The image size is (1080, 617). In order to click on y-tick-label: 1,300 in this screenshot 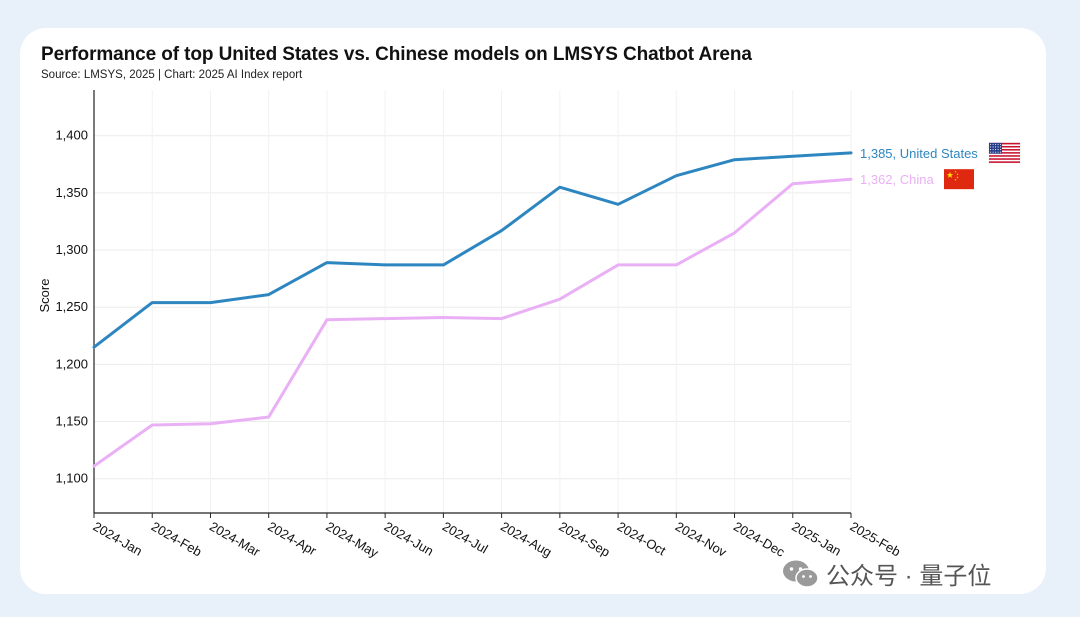, I will do `click(71, 249)`.